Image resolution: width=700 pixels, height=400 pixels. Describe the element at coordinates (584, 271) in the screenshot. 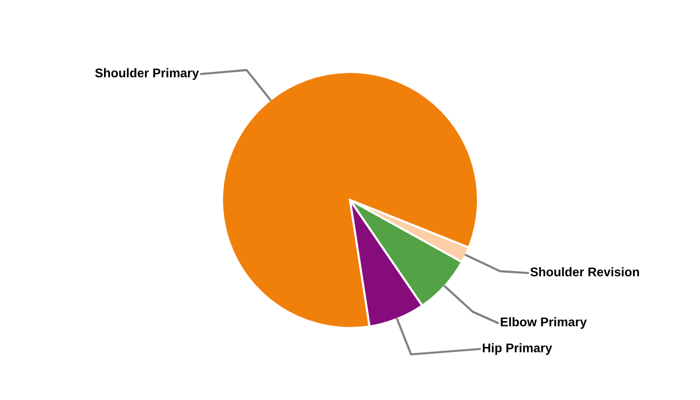

I see `slice-label: Shoulder Revision` at that location.